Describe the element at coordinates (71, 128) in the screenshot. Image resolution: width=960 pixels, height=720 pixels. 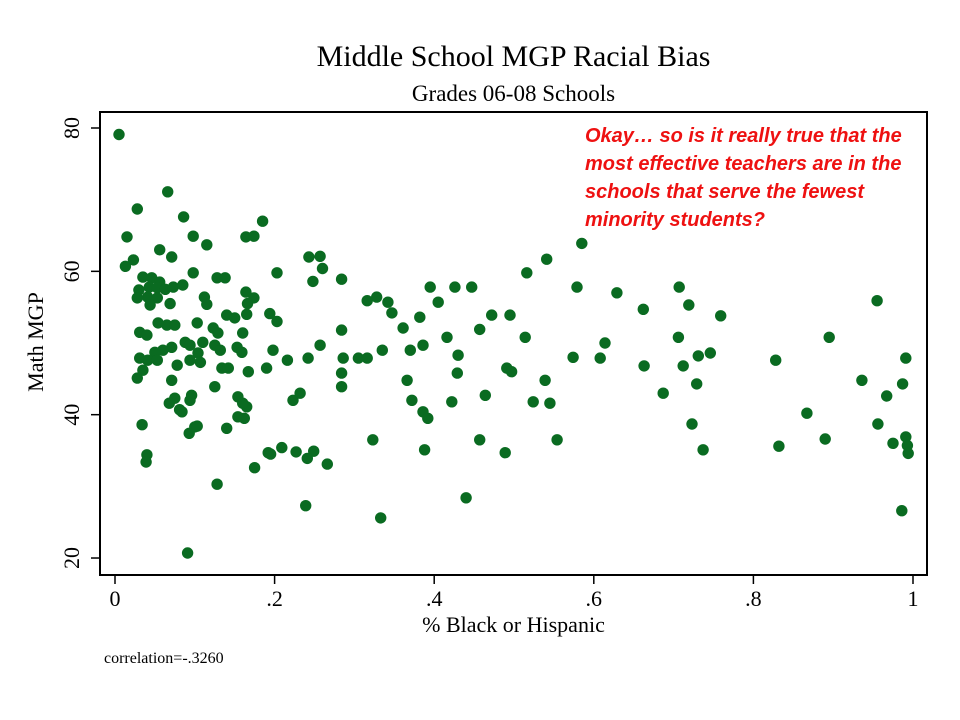
I see `y-tick-label: 80` at that location.